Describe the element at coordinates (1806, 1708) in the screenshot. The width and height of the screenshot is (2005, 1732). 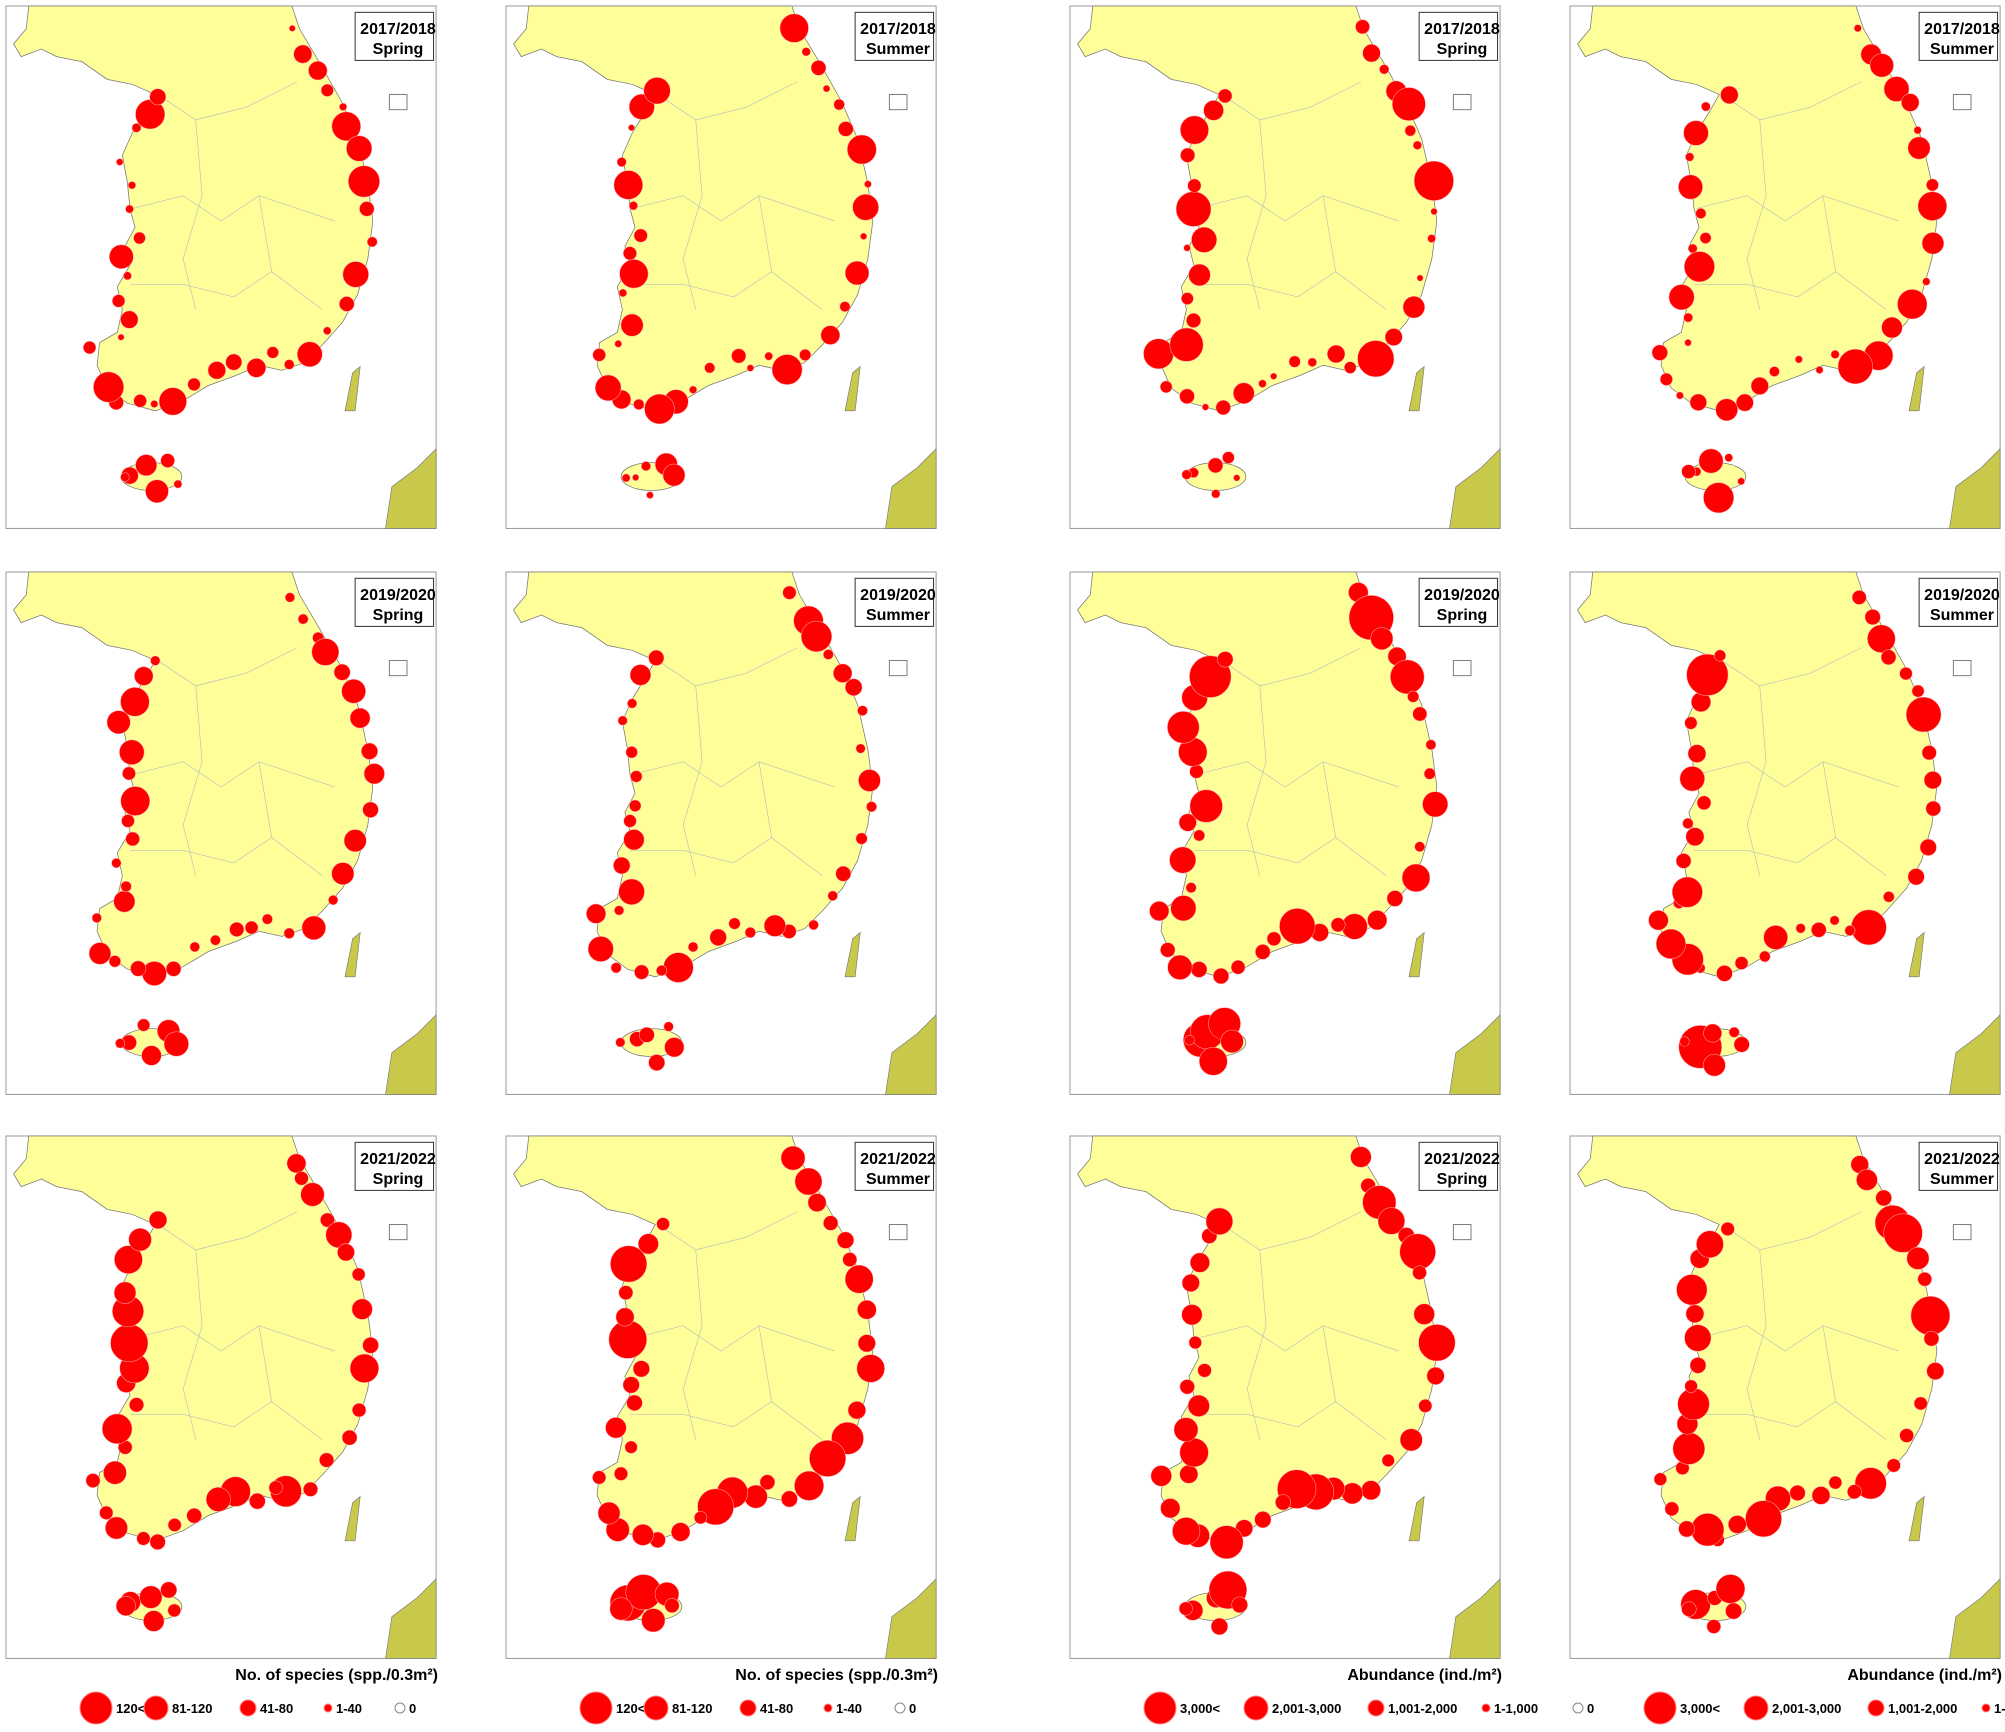
I see `legend-label: 2,001-3,000` at that location.